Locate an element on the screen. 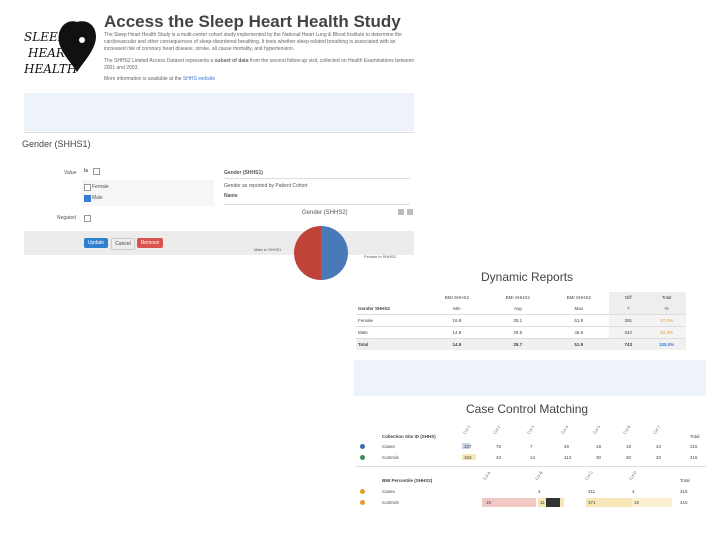 The image size is (720, 540). dr-h2: BMI SHHS2 is located at coordinates (517, 297).